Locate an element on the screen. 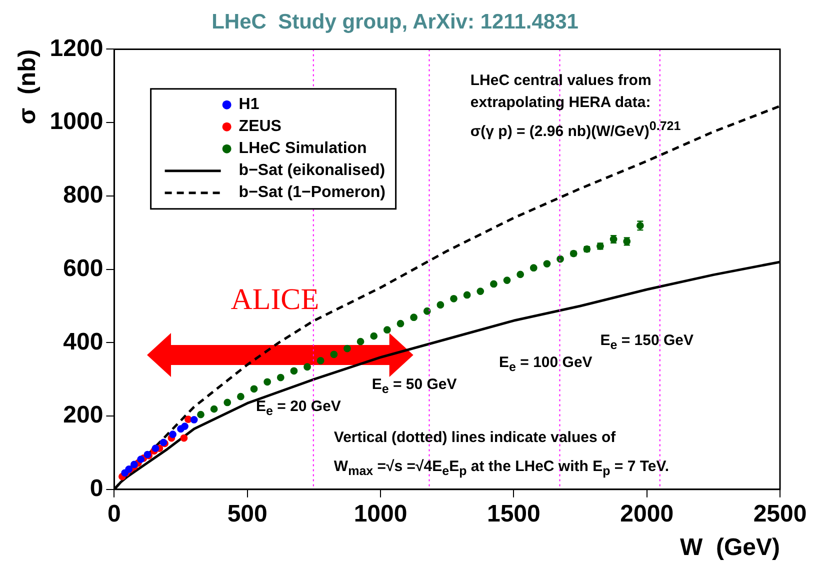 This screenshot has width=825, height=567. annotation: E$_{e}$ = 150 GeV is located at coordinates (647, 342).